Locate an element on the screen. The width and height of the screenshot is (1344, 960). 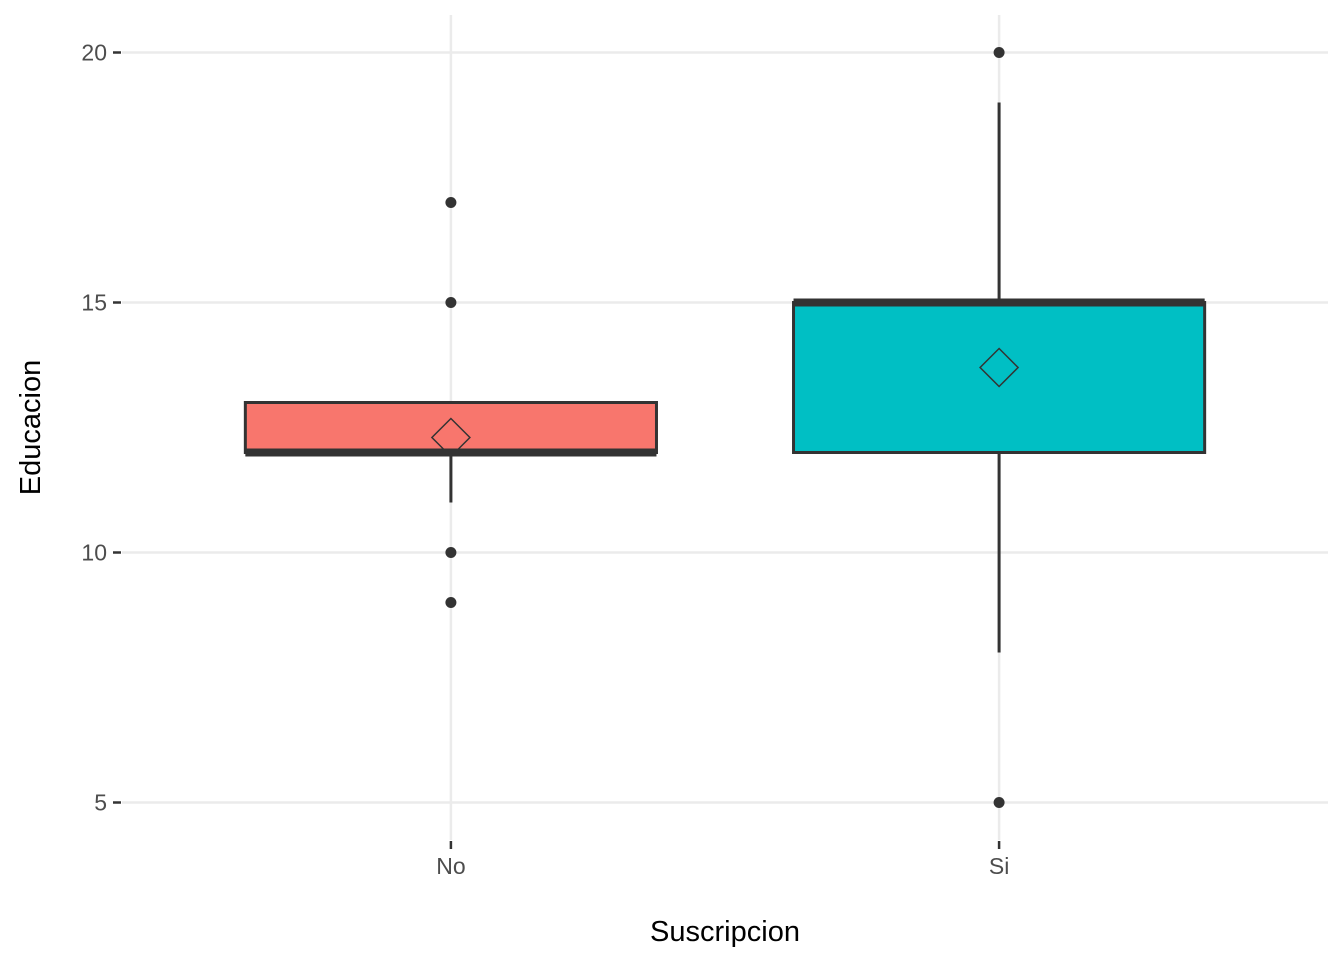
y-tick-label: 15 is located at coordinates (94, 303).